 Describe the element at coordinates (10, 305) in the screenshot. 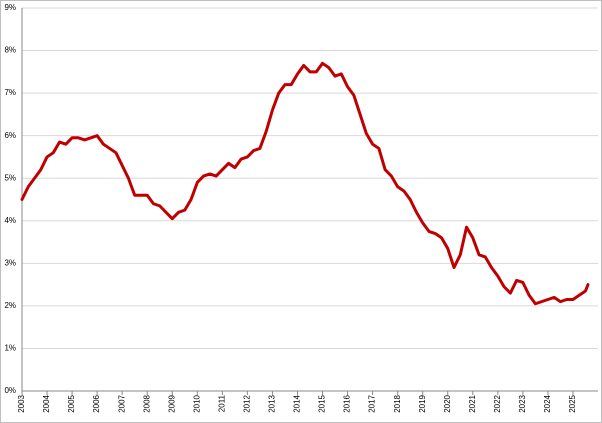

I see `y-tick-label: 2%` at that location.